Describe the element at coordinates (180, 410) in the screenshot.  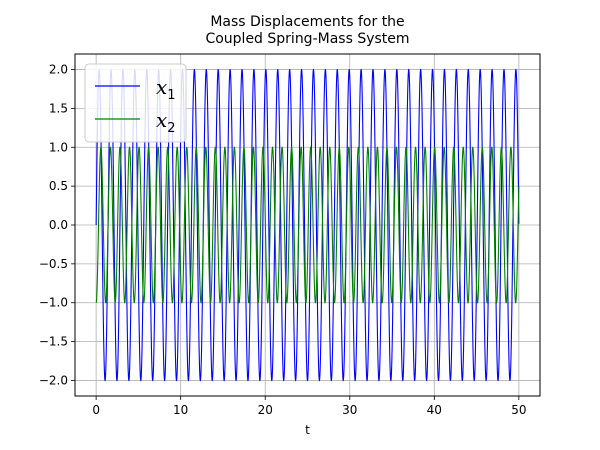
I see `x-tick-label: 10` at that location.